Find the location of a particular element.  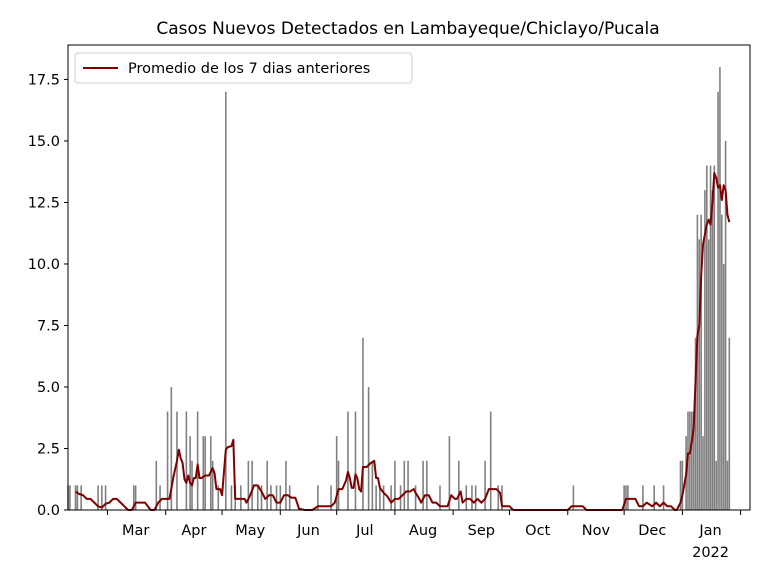

y-tick-label: 7.5 is located at coordinates (48, 326).